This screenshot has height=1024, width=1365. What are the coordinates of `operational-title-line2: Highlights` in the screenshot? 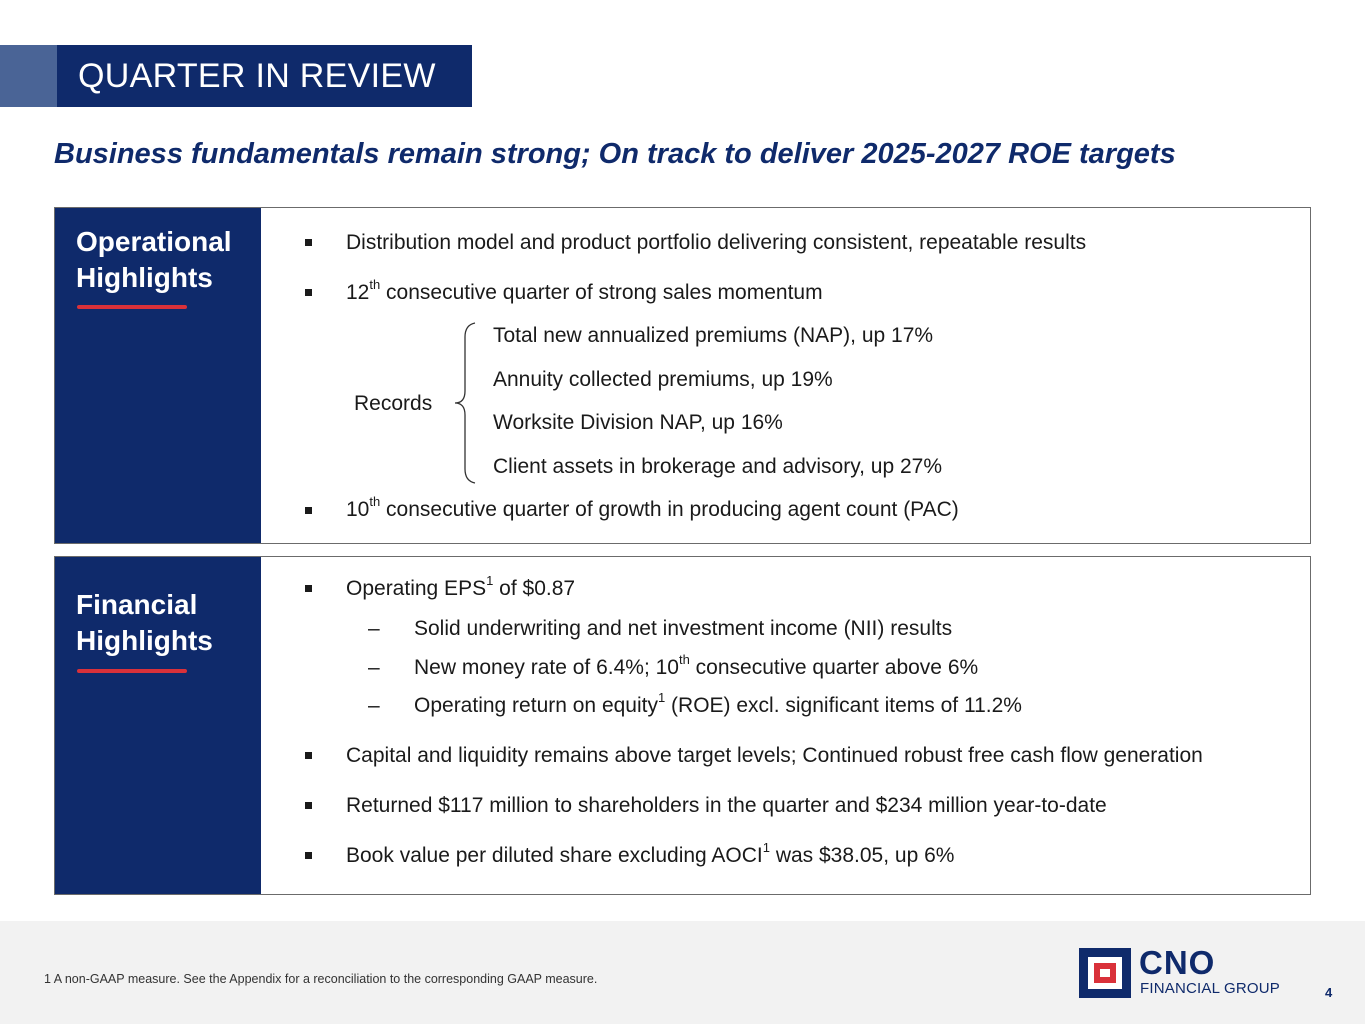 It's located at (144, 277).